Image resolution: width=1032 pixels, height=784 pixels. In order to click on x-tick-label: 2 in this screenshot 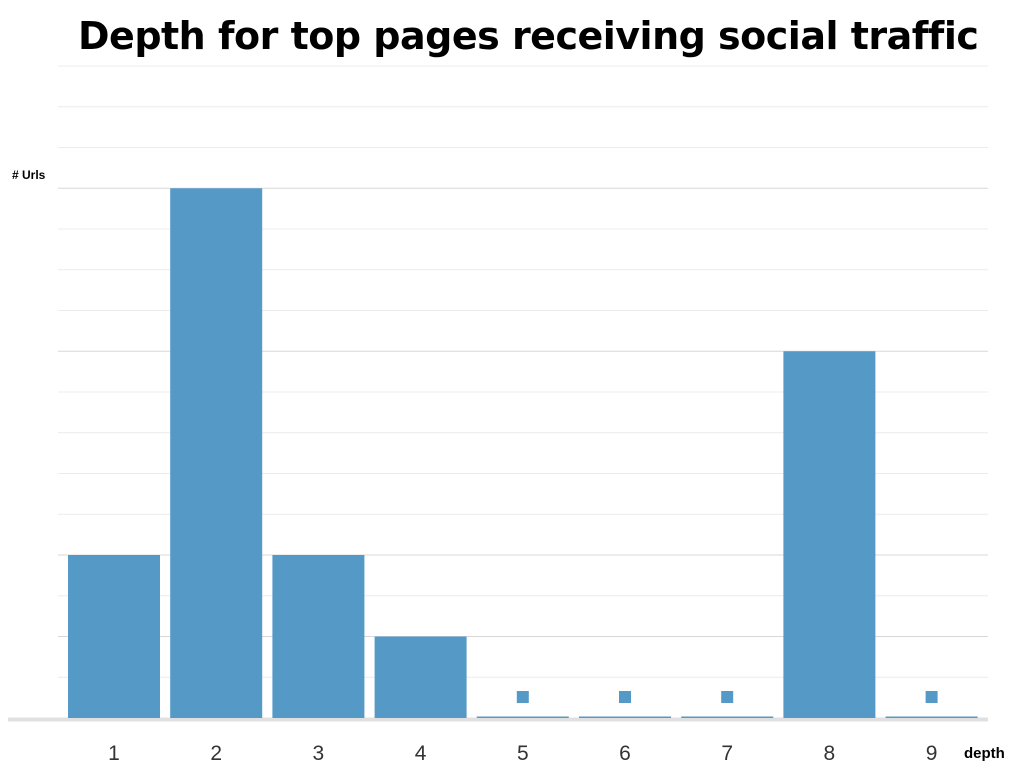, I will do `click(216, 753)`.